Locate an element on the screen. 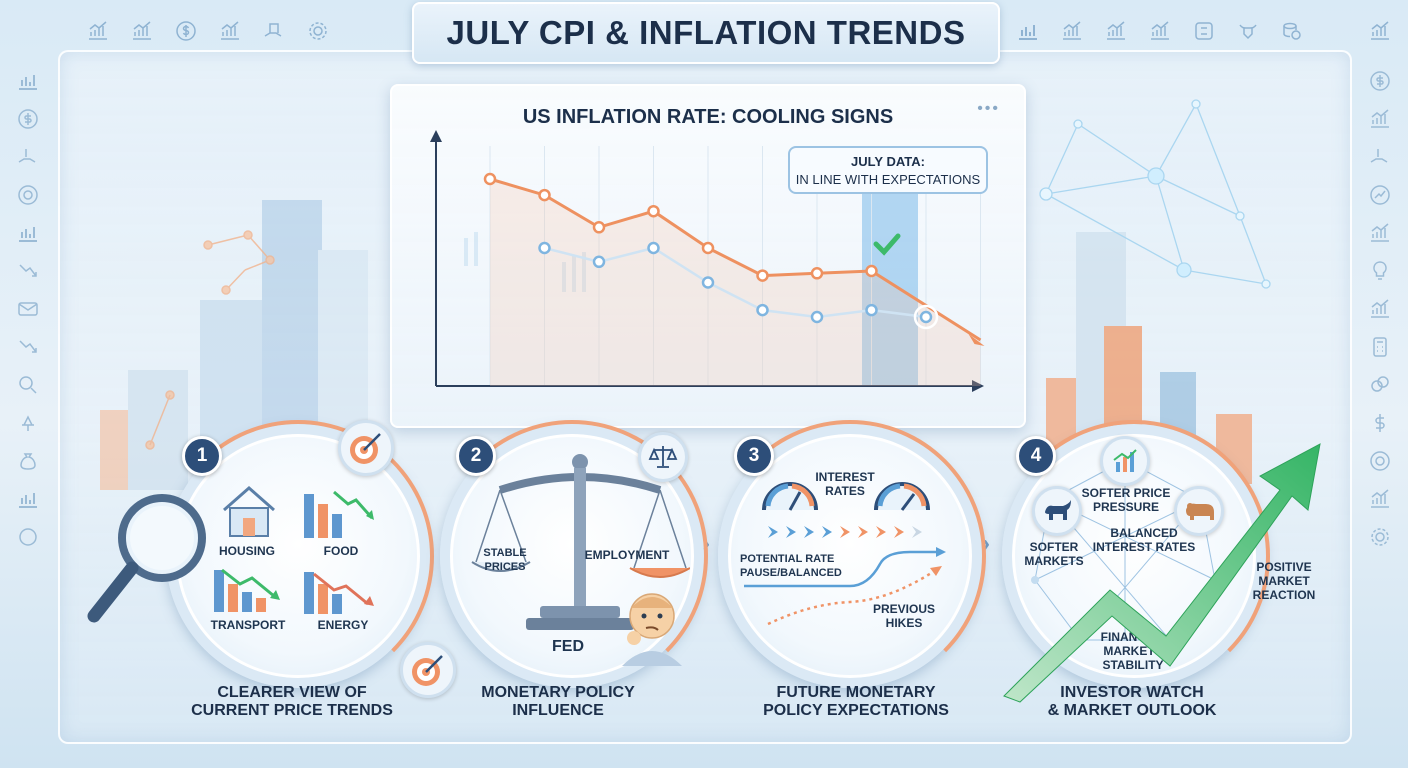 This screenshot has width=1408, height=768. lightbulb-icon is located at coordinates (1380, 271).